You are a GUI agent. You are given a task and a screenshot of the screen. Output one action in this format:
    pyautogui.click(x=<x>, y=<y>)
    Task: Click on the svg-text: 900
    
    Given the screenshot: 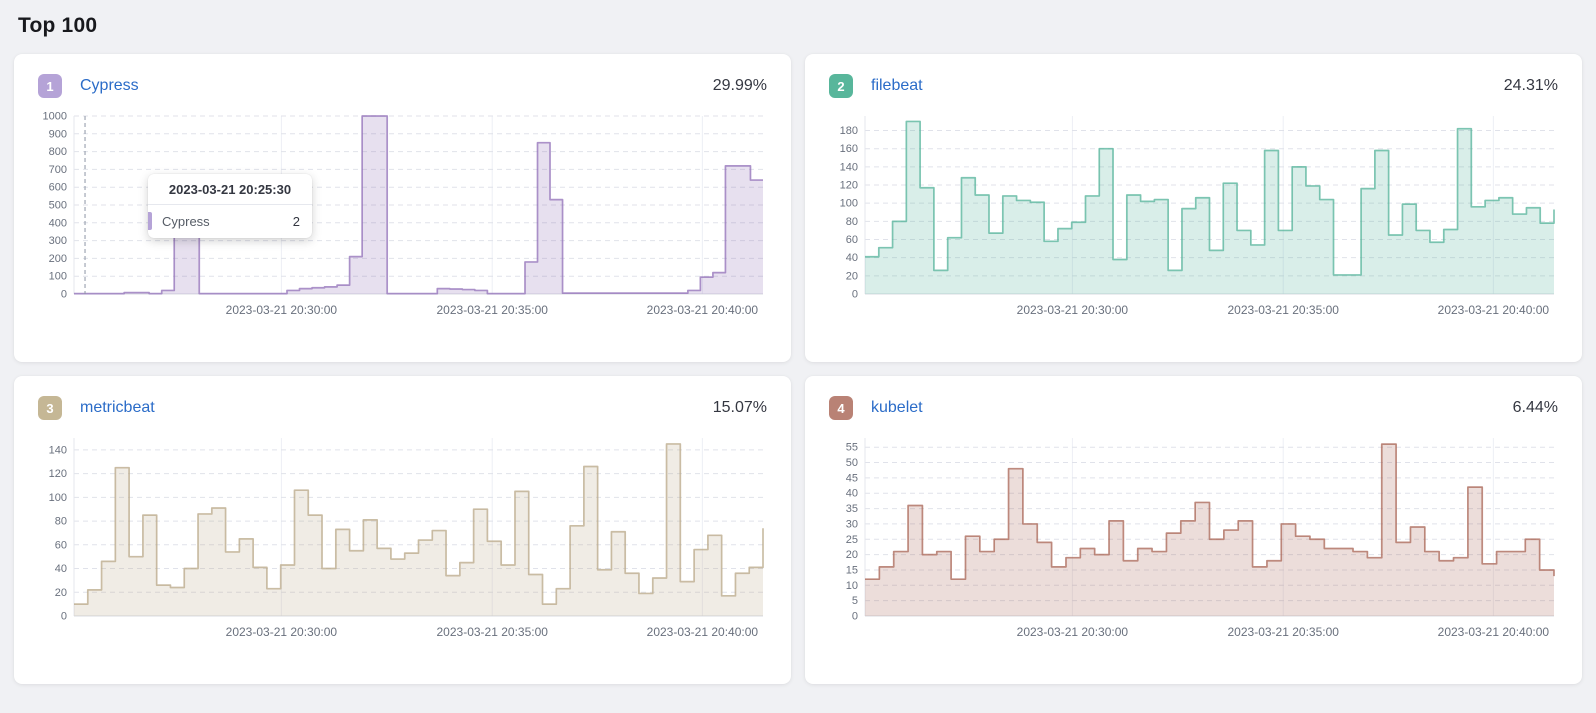 What is the action you would take?
    pyautogui.click(x=58, y=134)
    